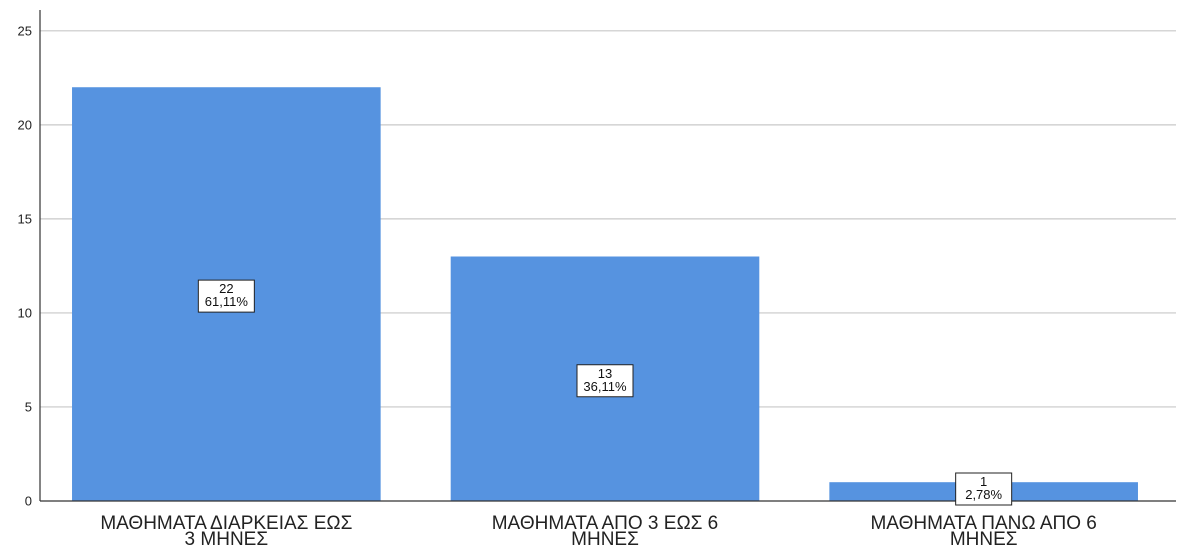 This screenshot has height=551, width=1180. Describe the element at coordinates (226, 288) in the screenshot. I see `data-label-1-line-1: 22` at that location.